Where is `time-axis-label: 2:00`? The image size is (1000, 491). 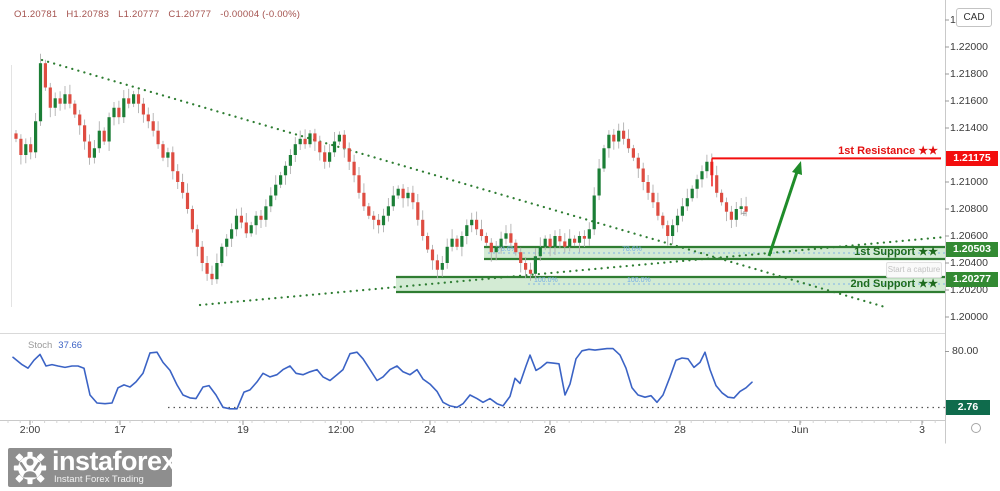
time-axis-label: 2:00 is located at coordinates (30, 430).